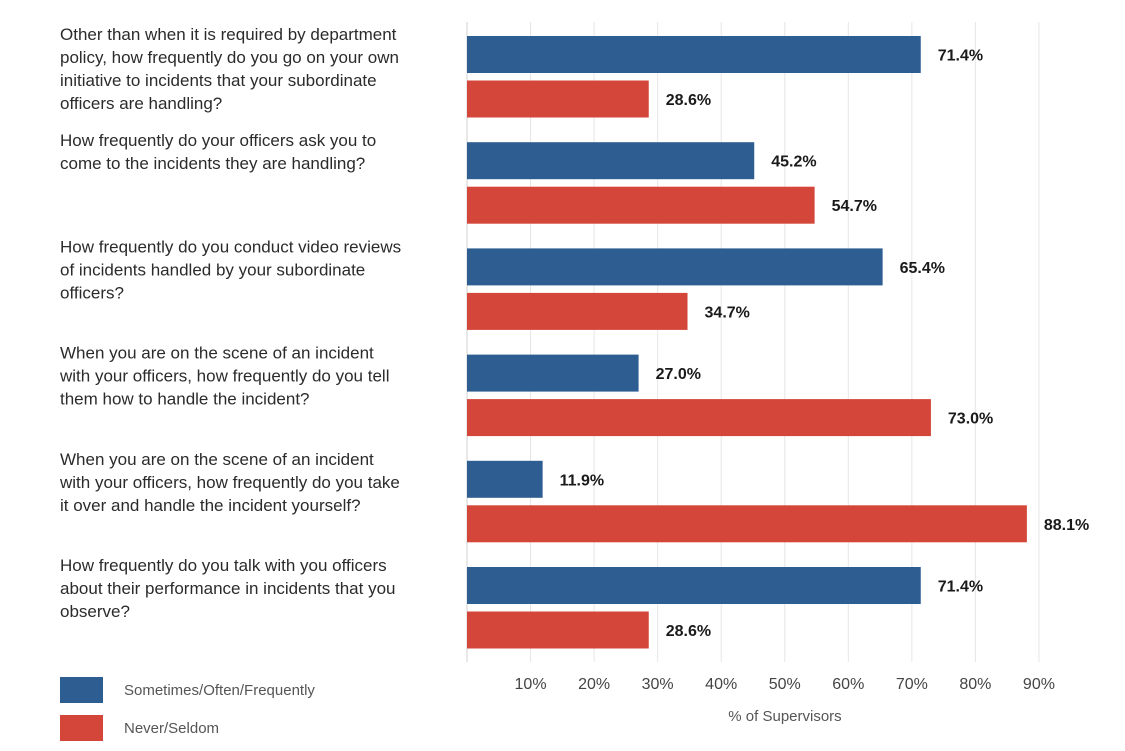 Image resolution: width=1125 pixels, height=751 pixels. What do you see at coordinates (922, 268) in the screenshot?
I see `data-label: 65.4%` at bounding box center [922, 268].